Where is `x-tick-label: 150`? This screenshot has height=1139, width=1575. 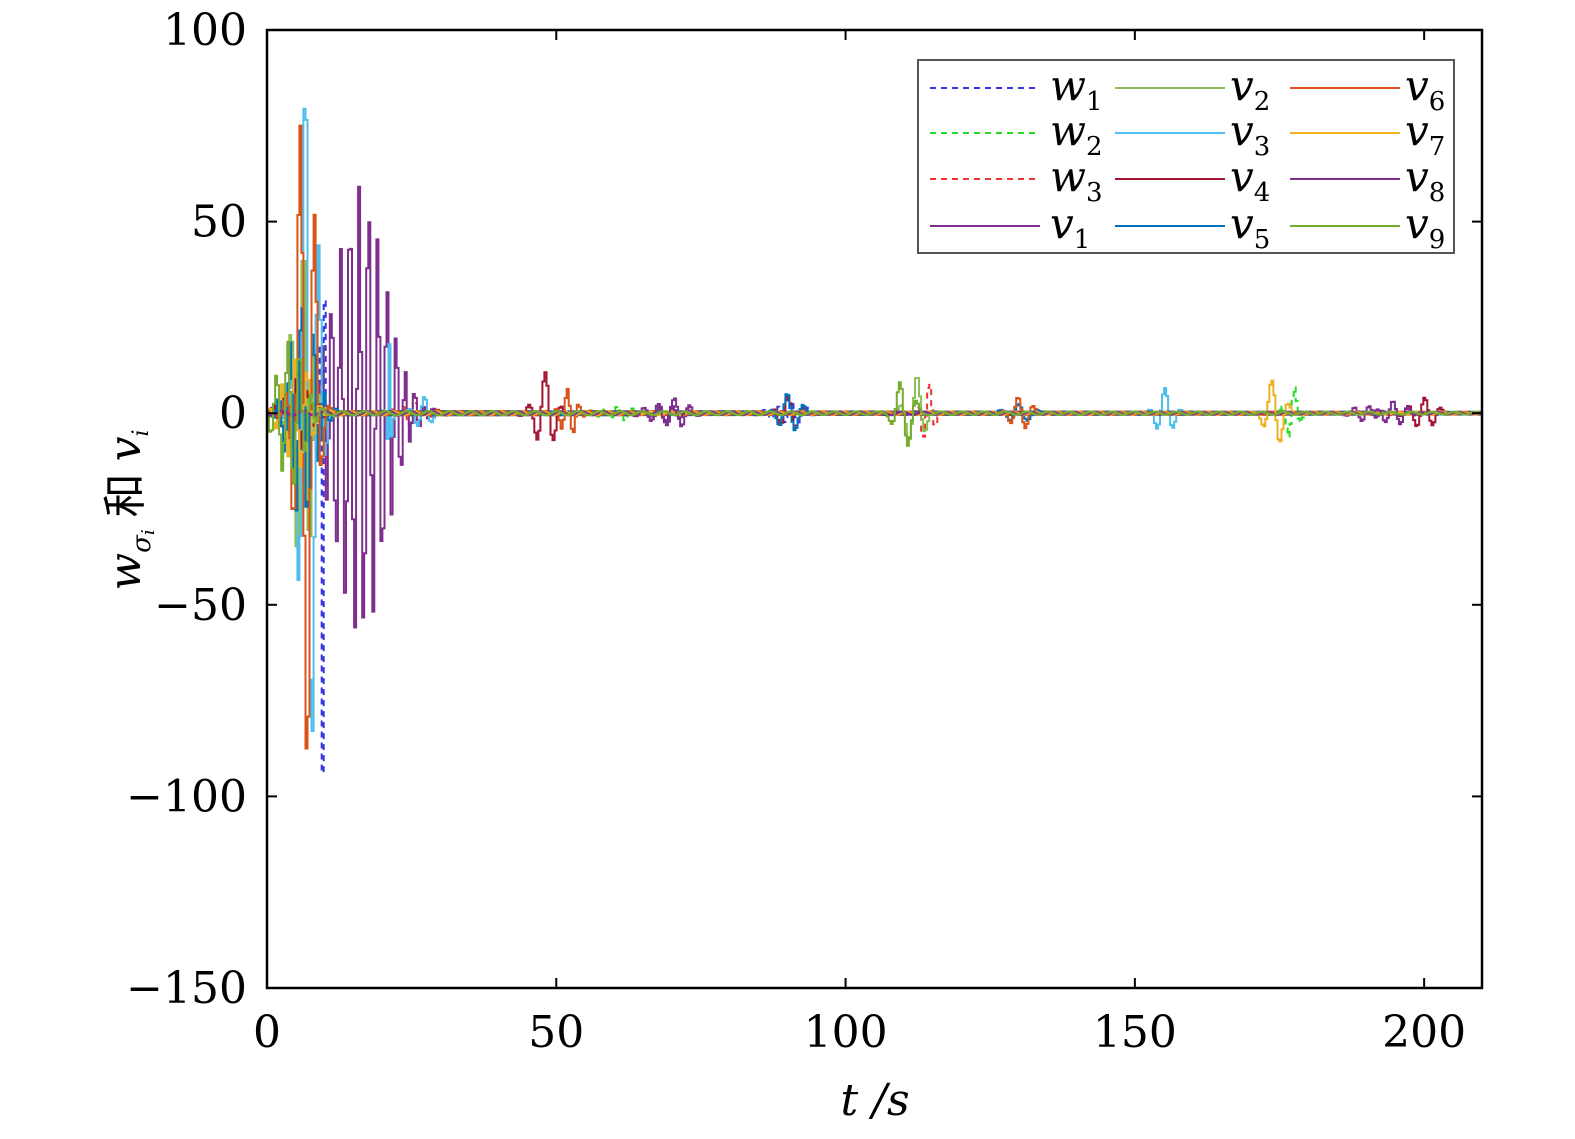
x-tick-label: 150 is located at coordinates (1135, 1032).